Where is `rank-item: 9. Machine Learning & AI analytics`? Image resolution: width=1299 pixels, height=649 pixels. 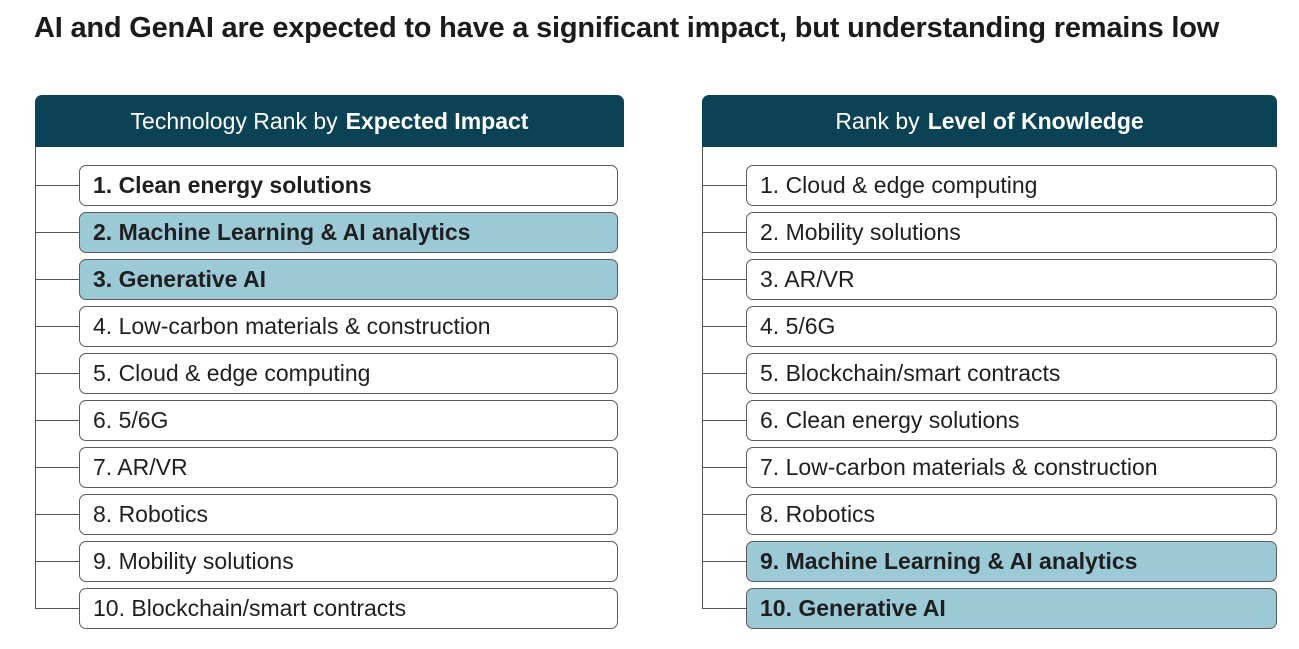 rank-item: 9. Machine Learning & AI analytics is located at coordinates (989, 561).